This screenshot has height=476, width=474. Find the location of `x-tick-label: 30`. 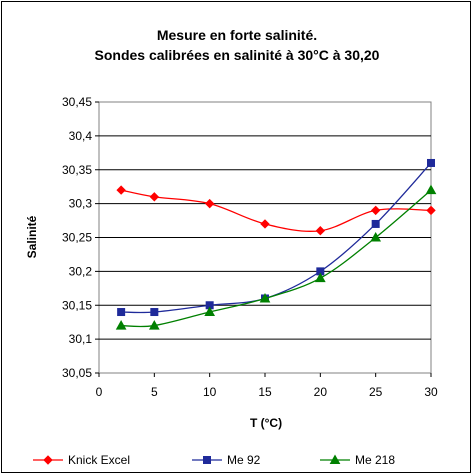

x-tick-label: 30 is located at coordinates (431, 392).